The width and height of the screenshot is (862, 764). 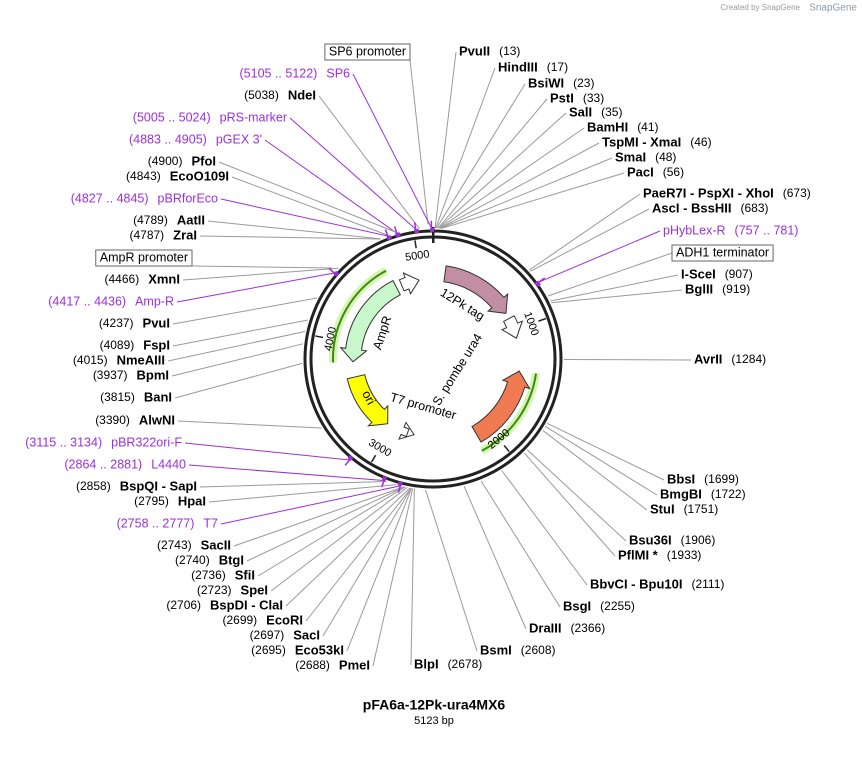 I want to click on enzyme-site: (2706), so click(x=183, y=605).